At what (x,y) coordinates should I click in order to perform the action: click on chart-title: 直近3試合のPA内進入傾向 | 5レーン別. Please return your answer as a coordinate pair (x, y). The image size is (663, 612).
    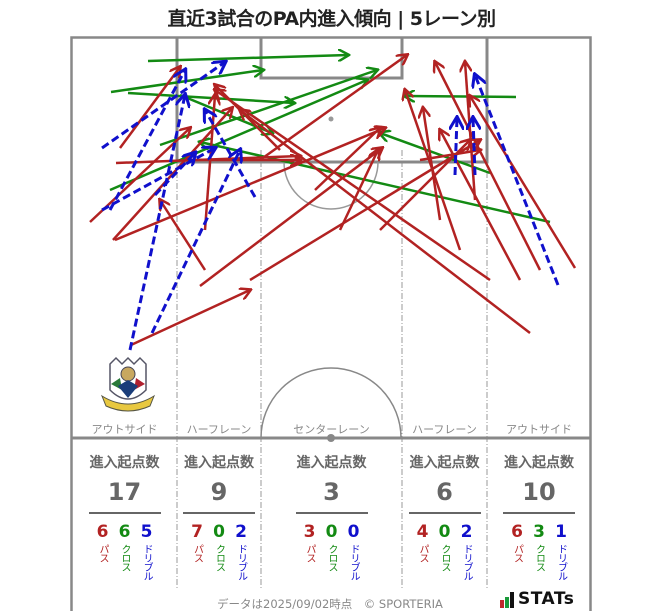
    Looking at the image, I should click on (331, 19).